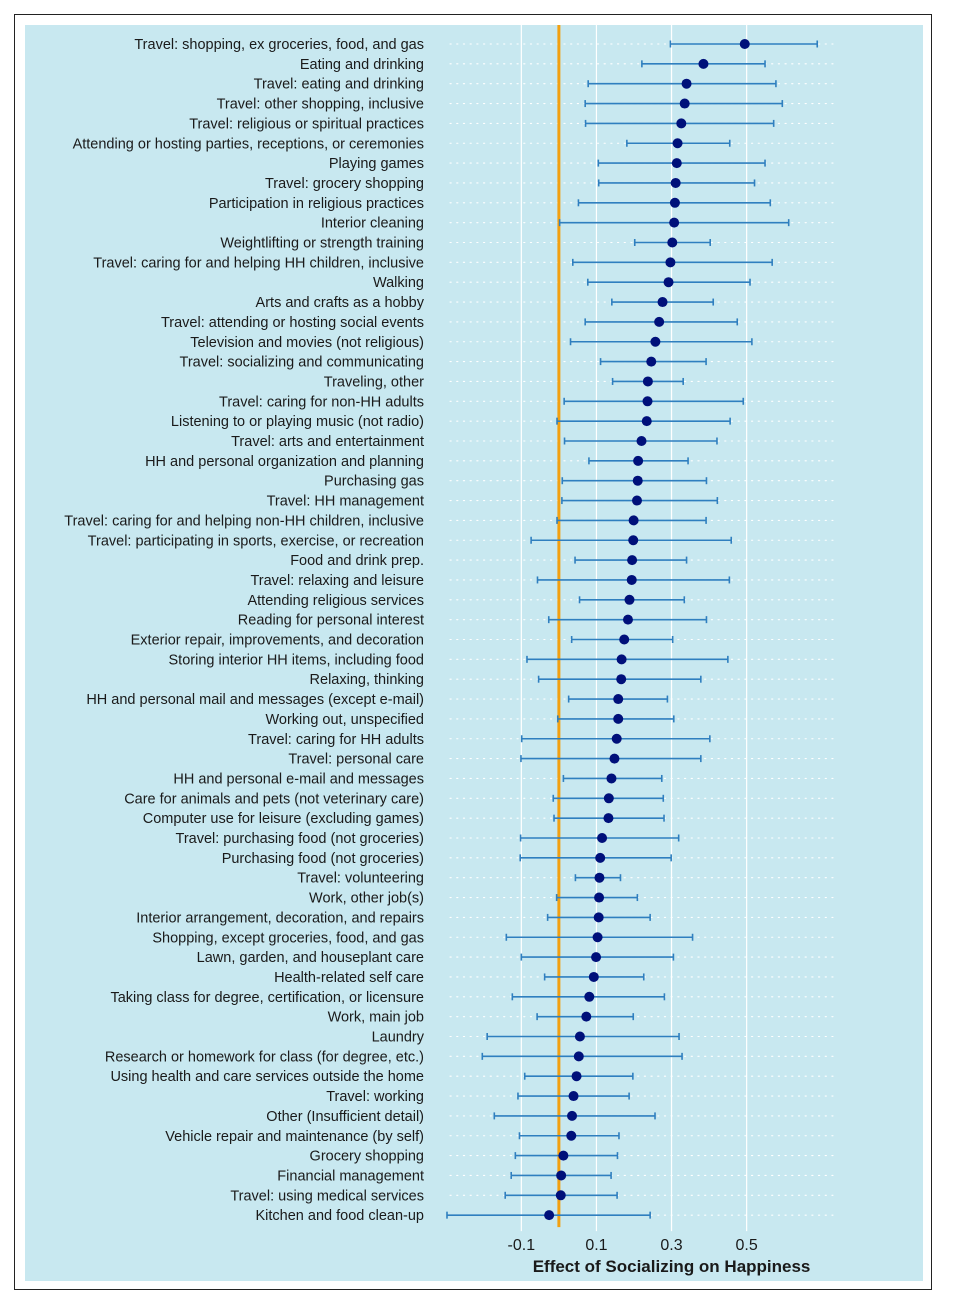 Image resolution: width=954 pixels, height=1308 pixels. What do you see at coordinates (374, 482) in the screenshot?
I see `category-label: Purchasing gas` at bounding box center [374, 482].